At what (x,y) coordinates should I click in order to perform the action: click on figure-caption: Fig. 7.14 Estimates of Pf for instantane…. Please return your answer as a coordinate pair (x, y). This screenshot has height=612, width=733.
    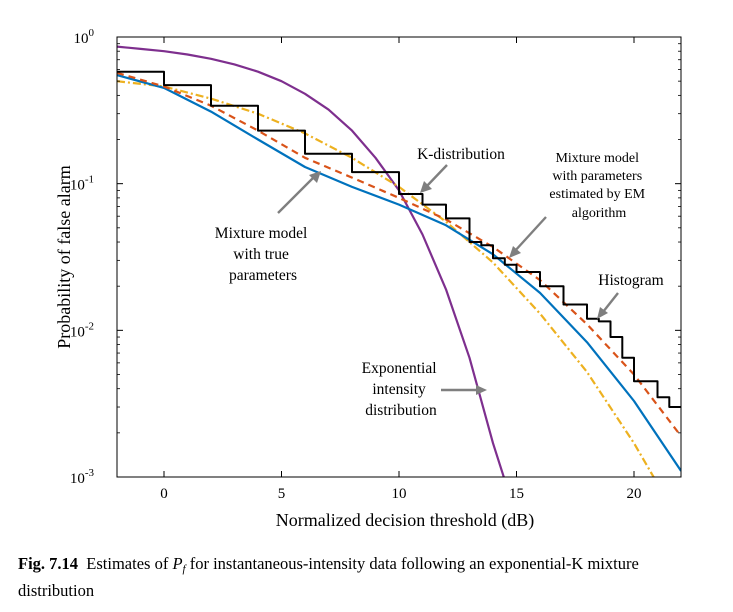
    Looking at the image, I should click on (370, 577).